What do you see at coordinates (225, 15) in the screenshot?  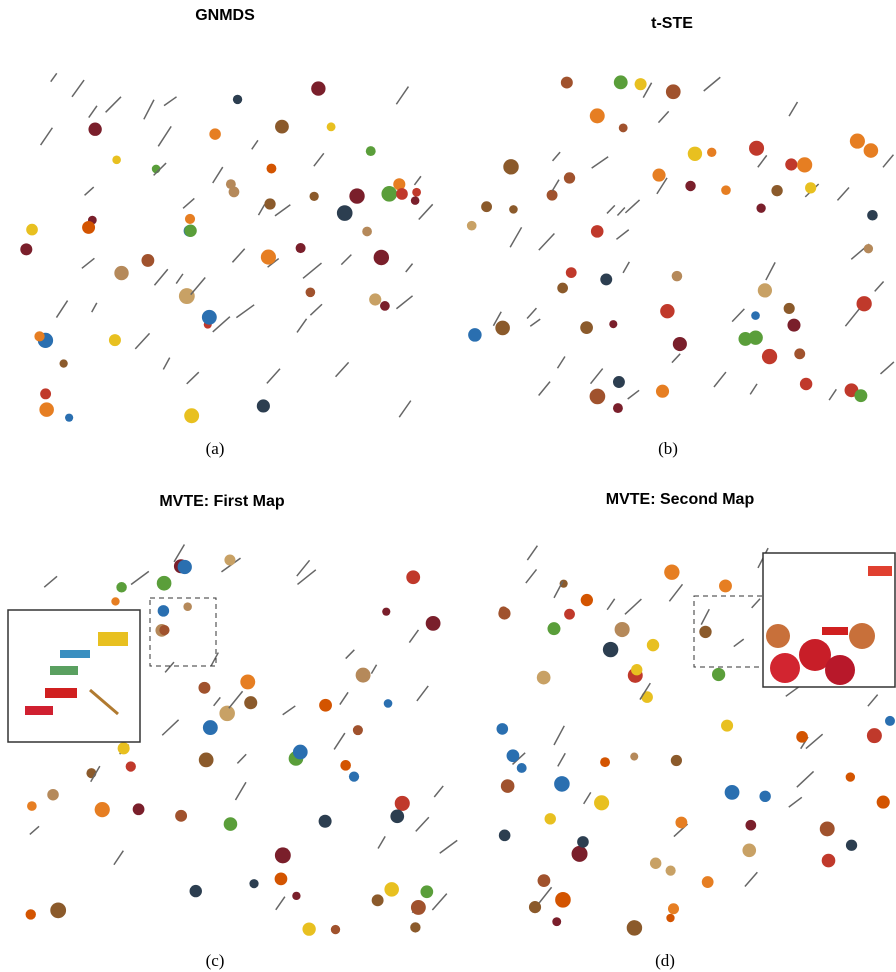 I see `panel-title: GNMDS` at bounding box center [225, 15].